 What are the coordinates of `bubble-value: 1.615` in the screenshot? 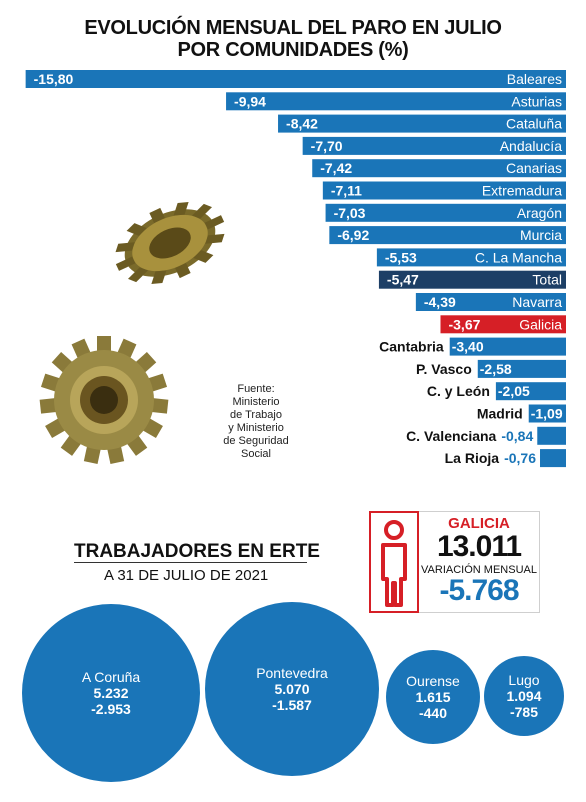 It's located at (433, 697).